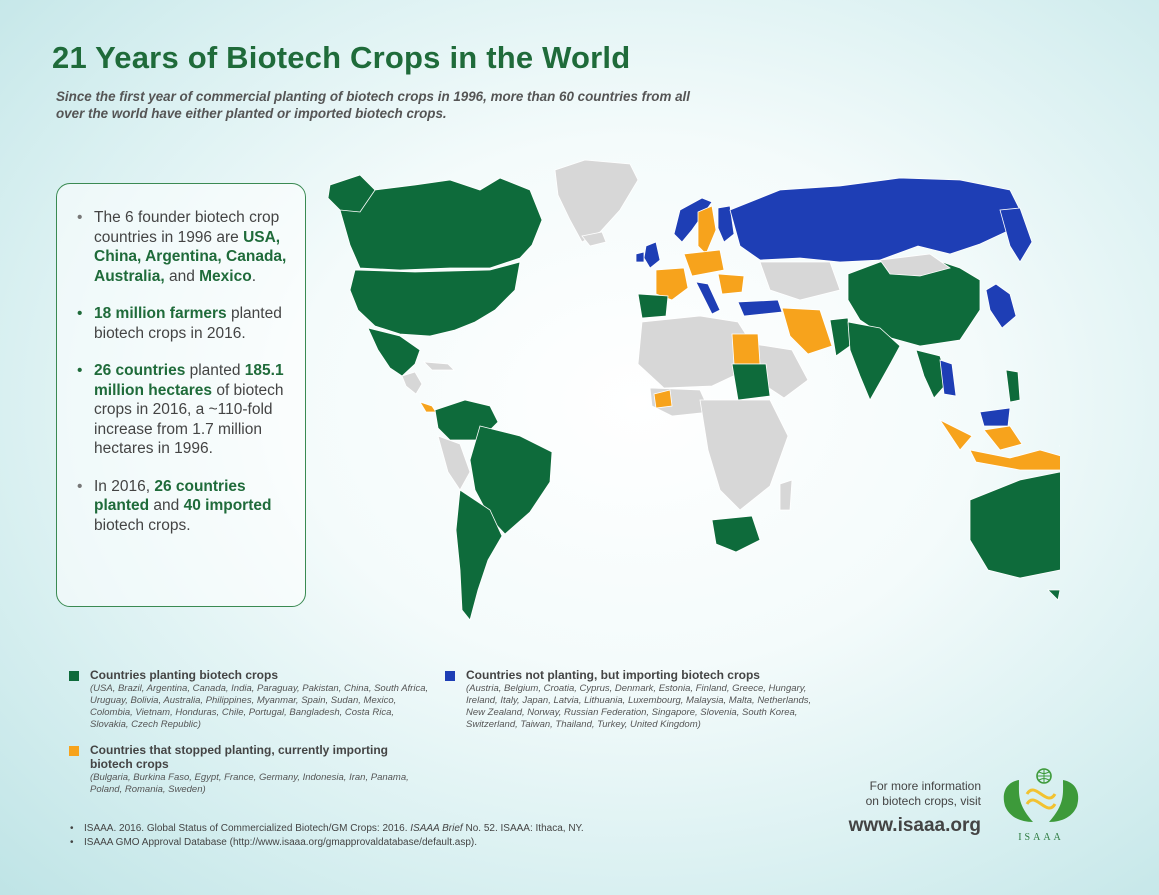 This screenshot has height=895, width=1159. What do you see at coordinates (74, 676) in the screenshot?
I see `legend-swatch-planting` at bounding box center [74, 676].